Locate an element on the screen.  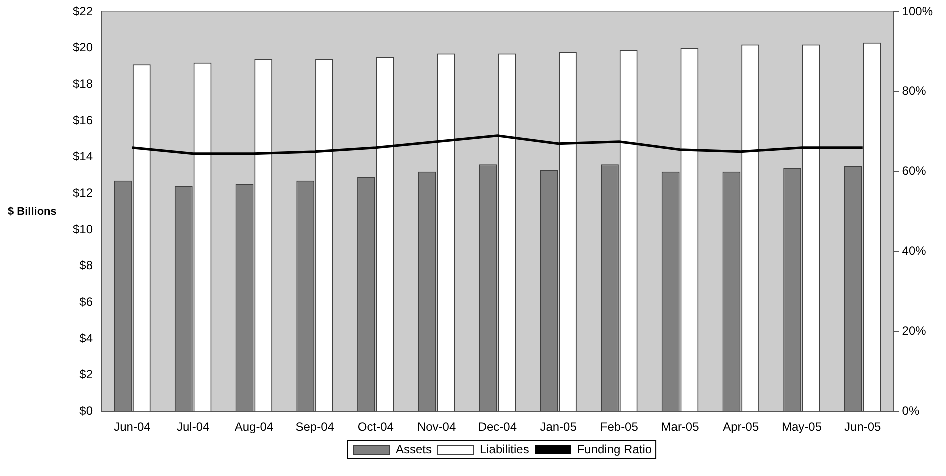
legend-label: Funding Ratio is located at coordinates (614, 449).